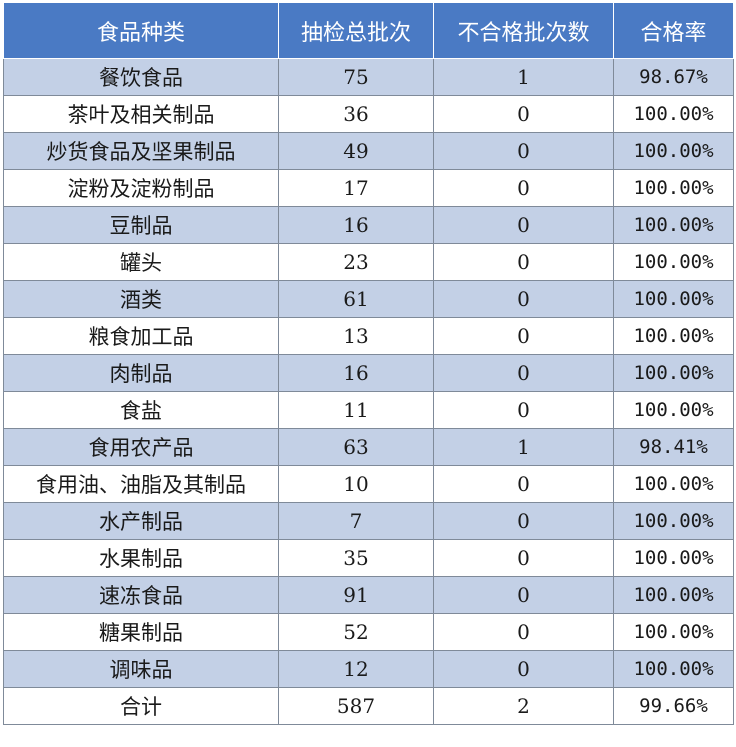  Describe the element at coordinates (141, 447) in the screenshot. I see `cell-food-category: 食用农产品` at that location.